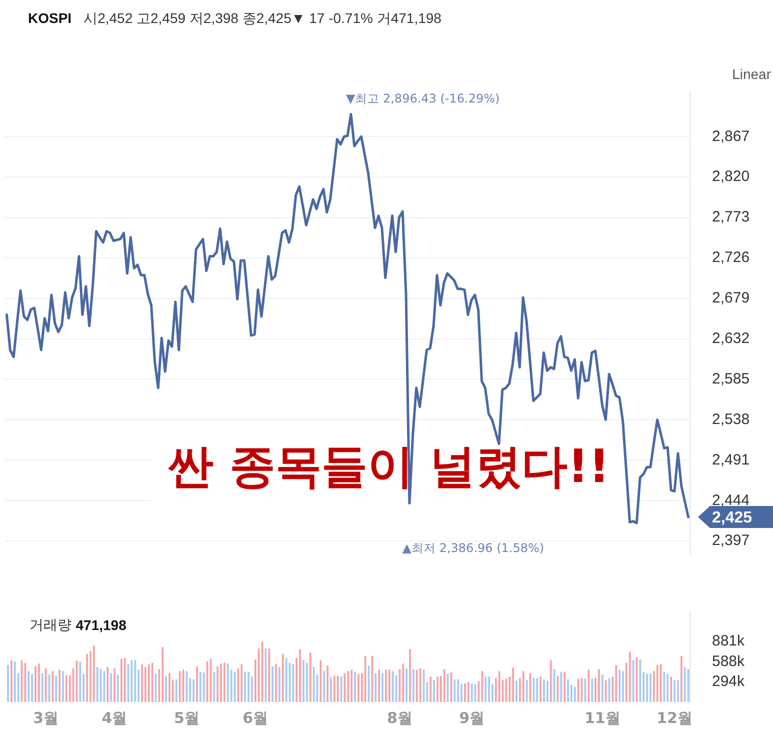  What do you see at coordinates (731, 217) in the screenshot?
I see `y-tick-label: 2,773` at bounding box center [731, 217].